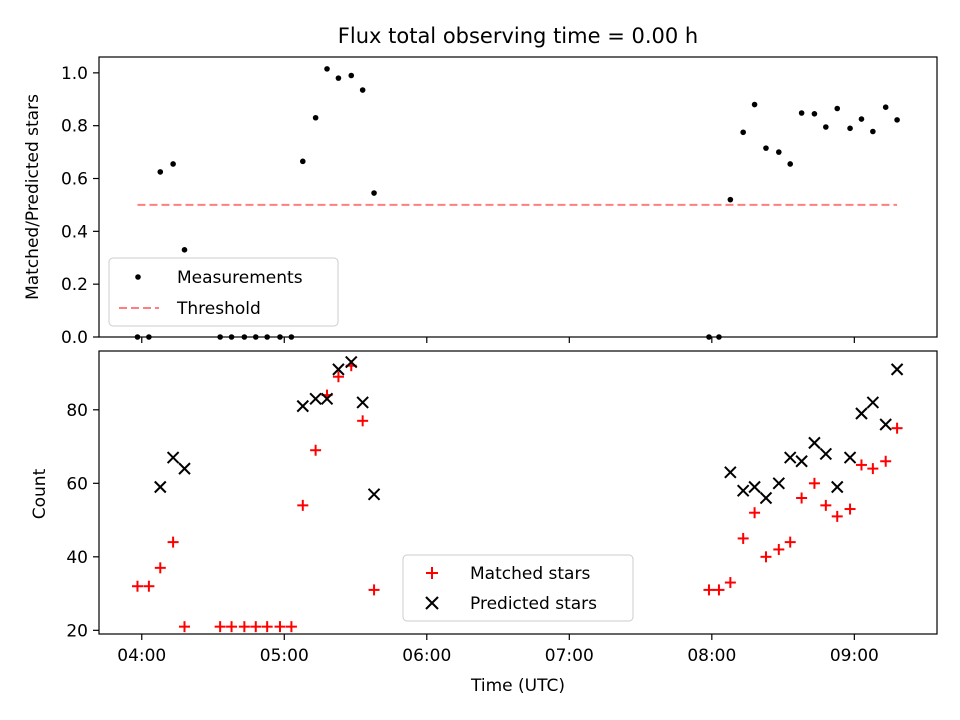  I want to click on bottom-legend: Matched stars Predicted stars, so click(518, 588).